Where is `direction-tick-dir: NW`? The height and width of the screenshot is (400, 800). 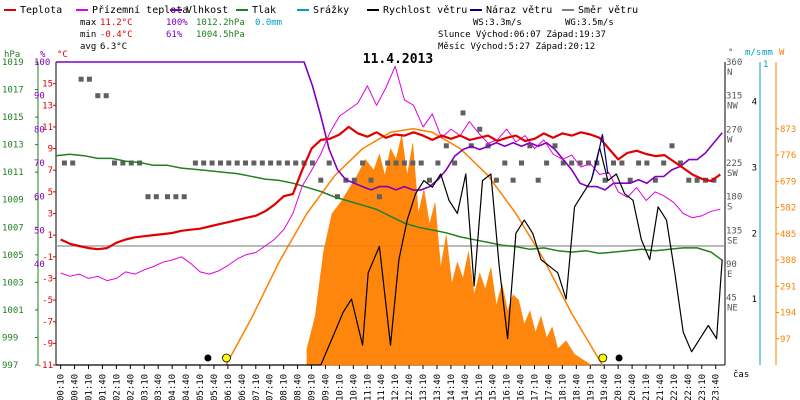
direction-tick-dir: NW is located at coordinates (732, 107).